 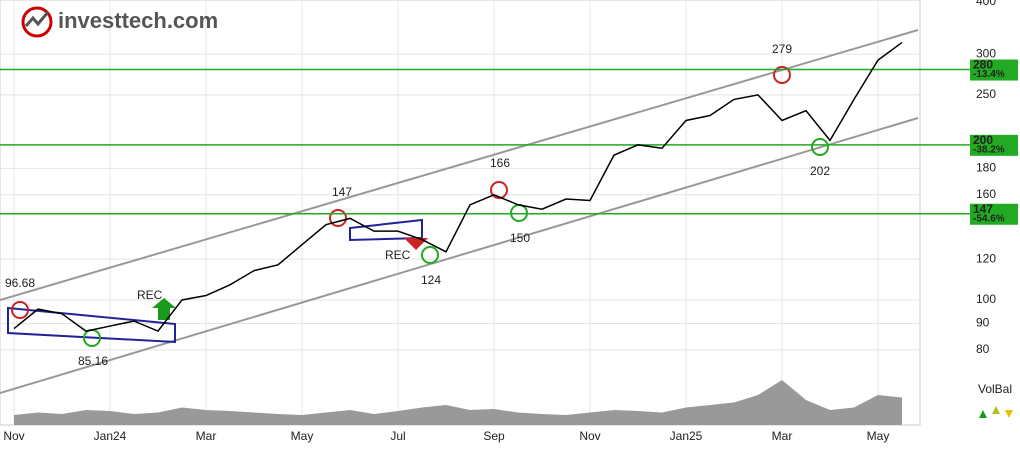 What do you see at coordinates (986, 258) in the screenshot?
I see `y-tick-label: 120` at bounding box center [986, 258].